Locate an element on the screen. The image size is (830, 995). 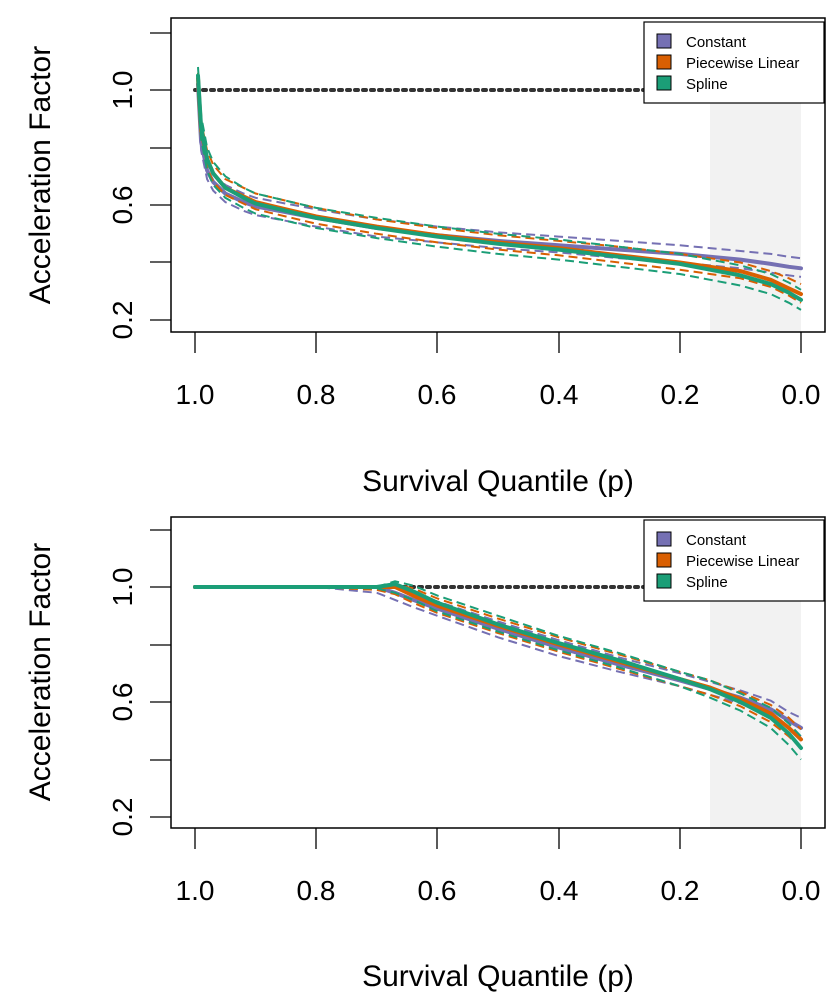
series-spline-ci-lower is located at coordinates (498, 673).